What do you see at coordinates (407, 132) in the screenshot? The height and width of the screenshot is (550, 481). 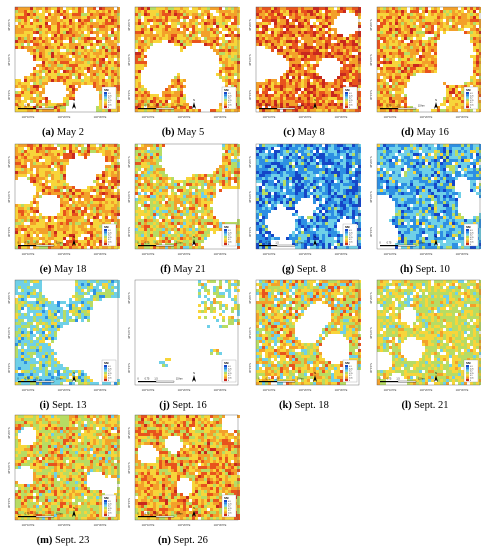 I see `panel-letter: (d)` at bounding box center [407, 132].